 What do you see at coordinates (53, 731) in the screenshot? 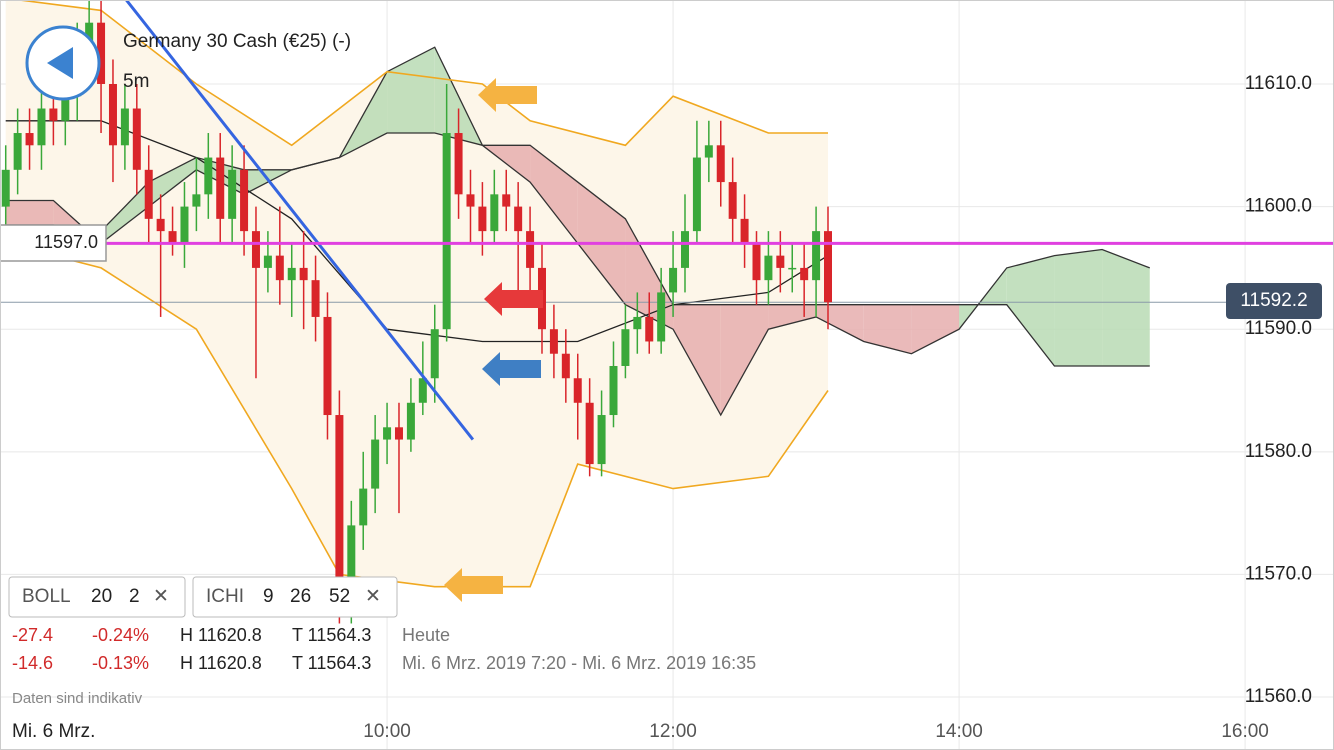
I see `date-label: Mi. 6 Mrz.` at bounding box center [53, 731].